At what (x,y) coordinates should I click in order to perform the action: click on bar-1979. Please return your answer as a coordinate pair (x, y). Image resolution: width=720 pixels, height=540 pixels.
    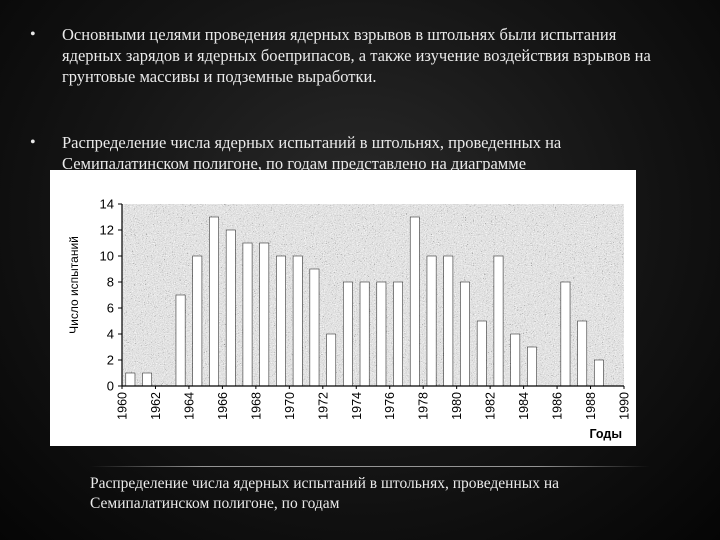
    Looking at the image, I should click on (431, 321).